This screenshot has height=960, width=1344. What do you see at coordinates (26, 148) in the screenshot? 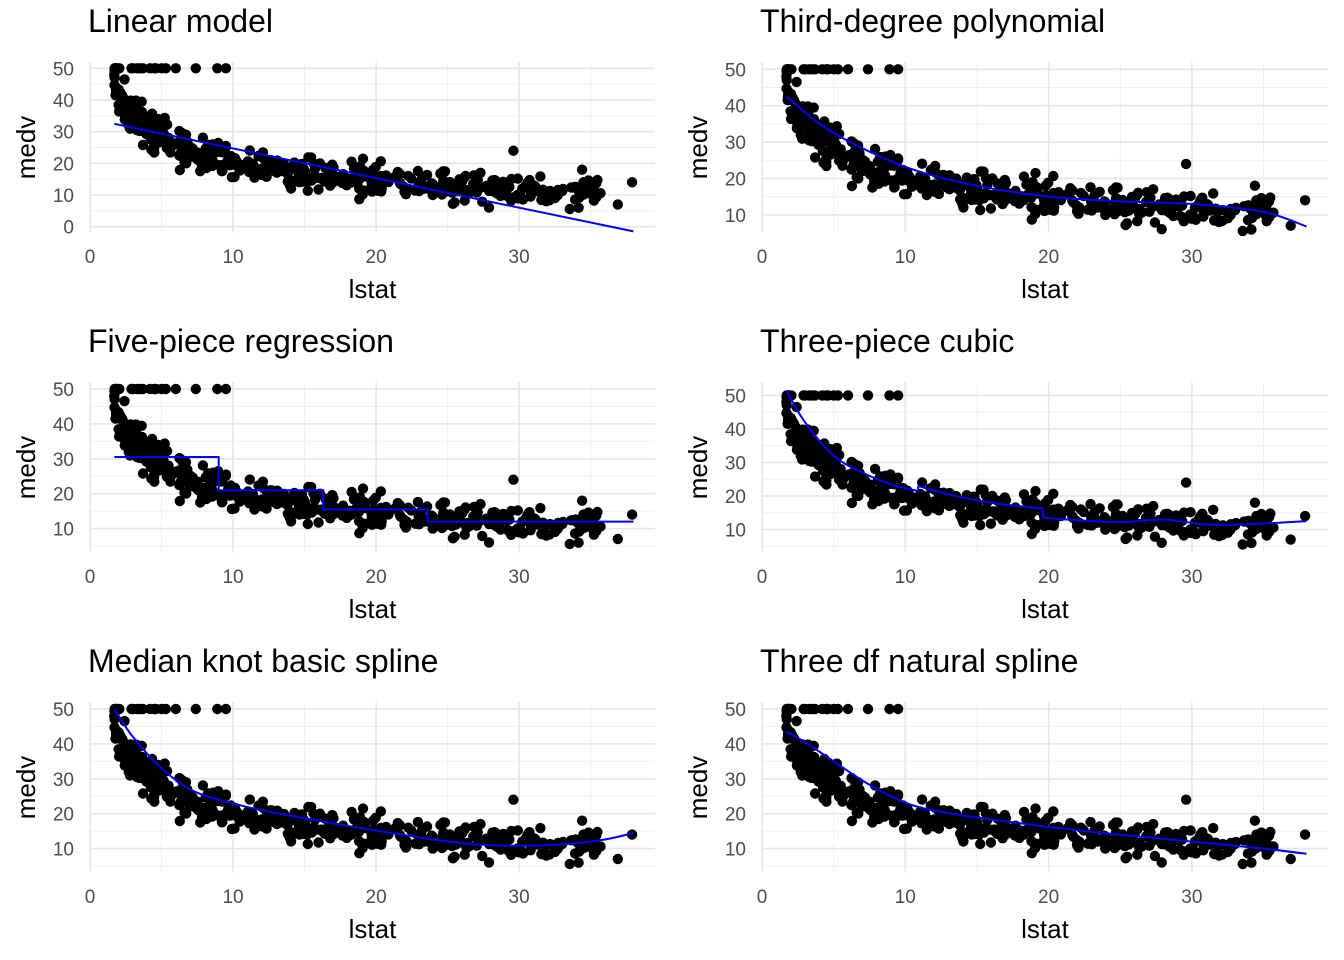
I see `y-axis-title: medv` at bounding box center [26, 148].